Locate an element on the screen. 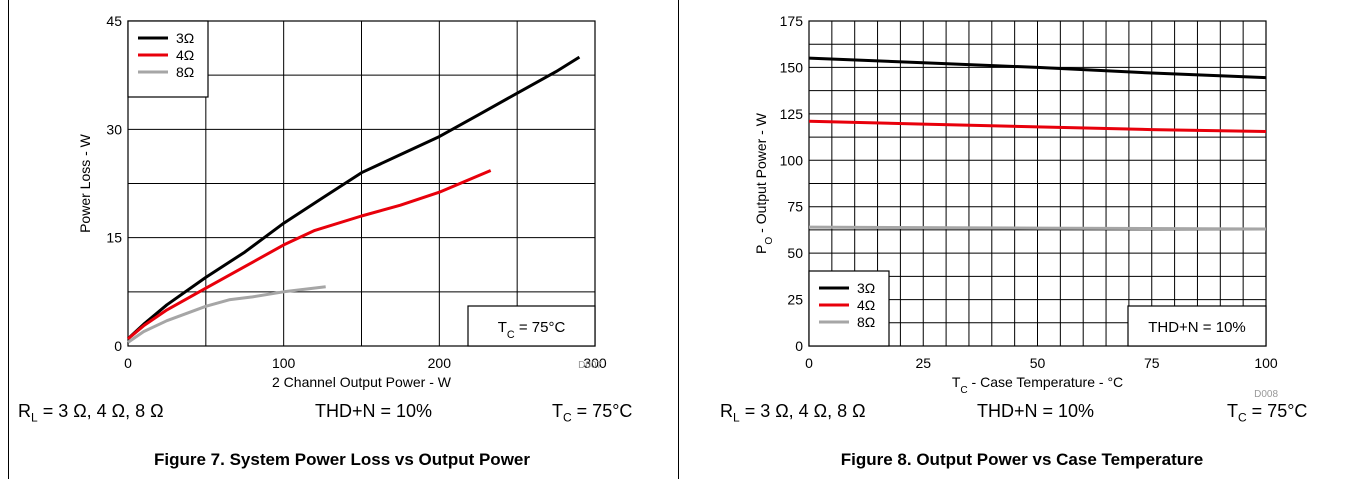 The height and width of the screenshot is (479, 1351). chart1-legend-label-1: 3Ω is located at coordinates (185, 38).